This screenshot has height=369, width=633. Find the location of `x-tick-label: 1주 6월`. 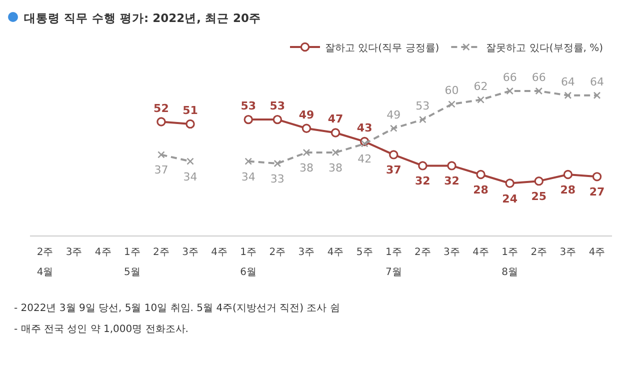

x-tick-label: 1주 6월 is located at coordinates (248, 262).